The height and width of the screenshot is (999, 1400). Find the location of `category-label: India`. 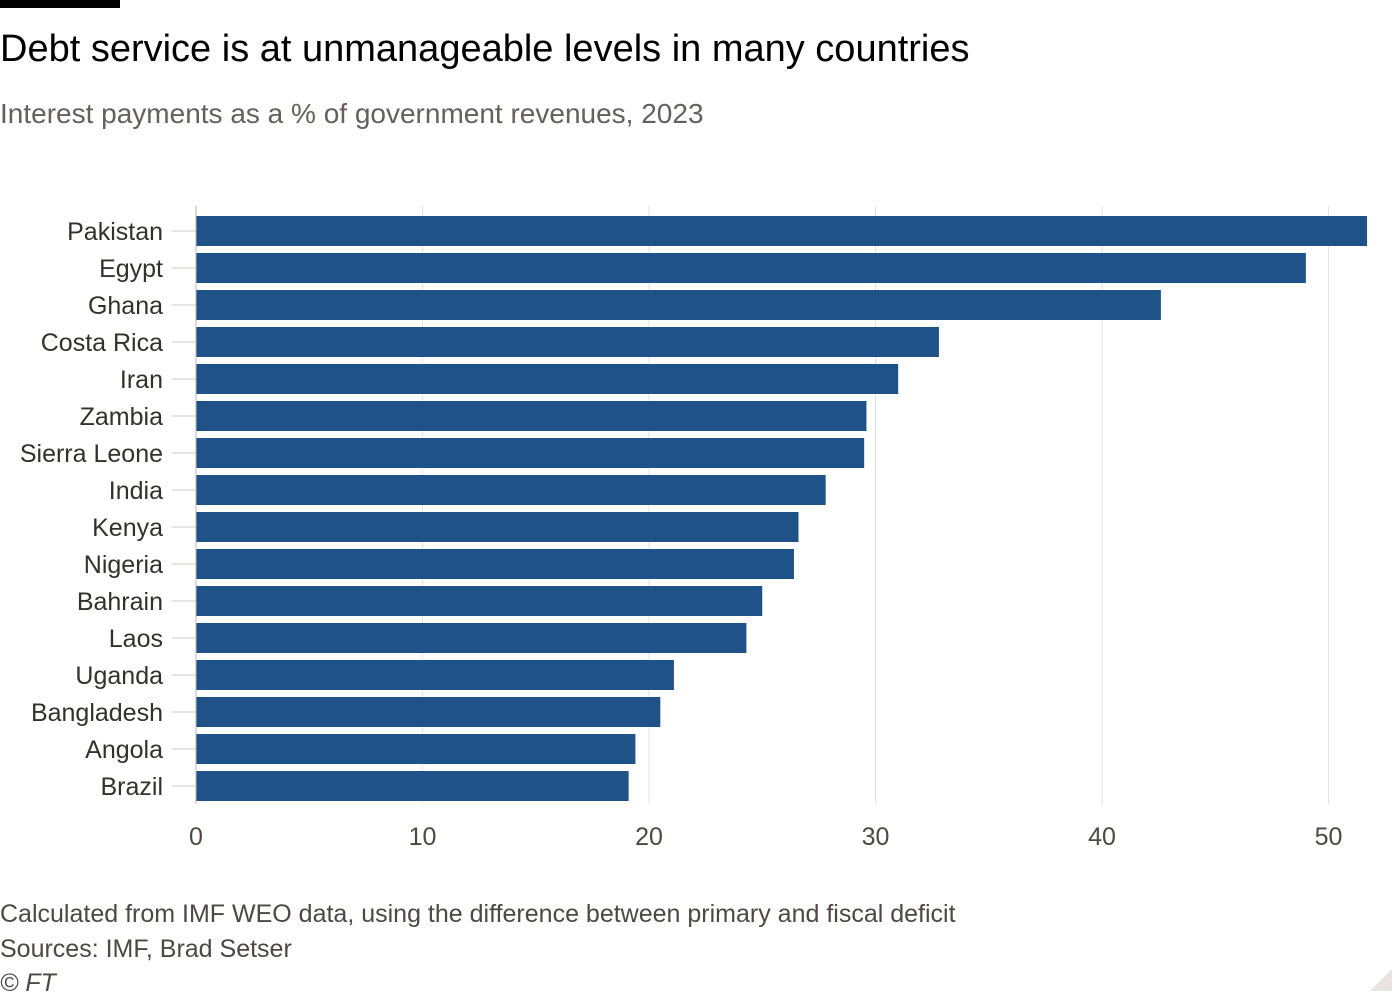

category-label: India is located at coordinates (136, 491).